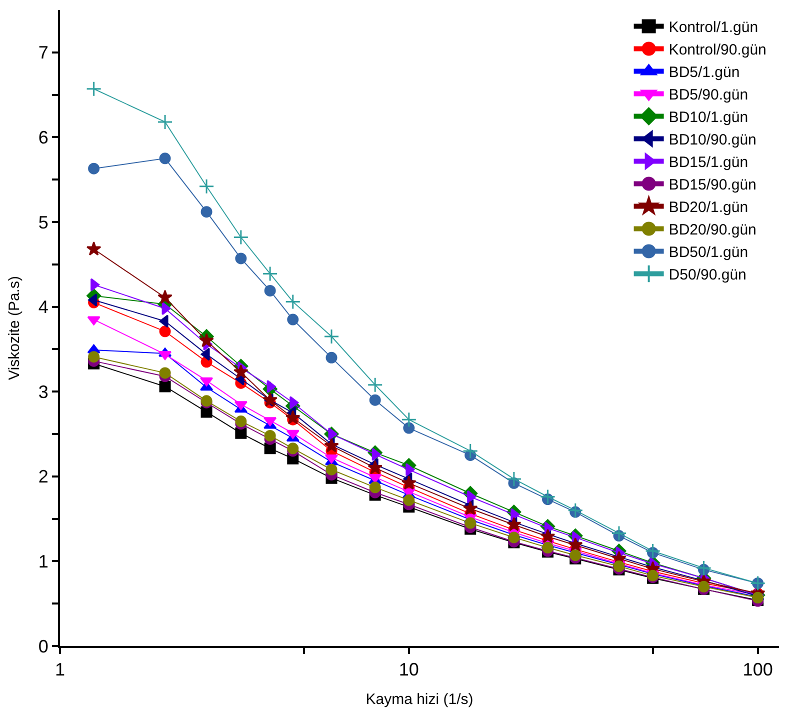  Describe the element at coordinates (420, 699) in the screenshot. I see `x-axis-title: Kayma hizi (1/s)` at that location.